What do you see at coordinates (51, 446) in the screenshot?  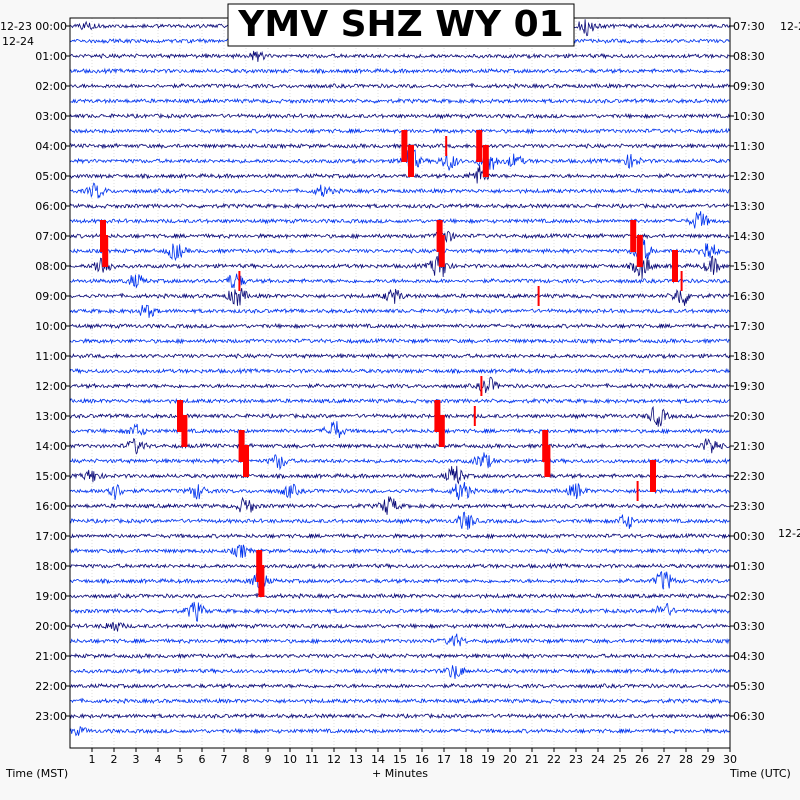 I see `left-hour-label: 14:00` at bounding box center [51, 446].